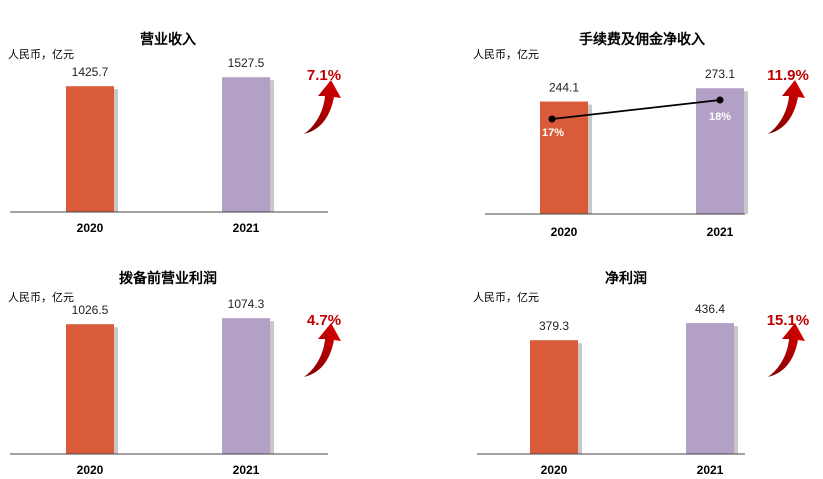 The image size is (823, 479). What do you see at coordinates (710, 309) in the screenshot?
I see `data-label: 436.4` at bounding box center [710, 309].